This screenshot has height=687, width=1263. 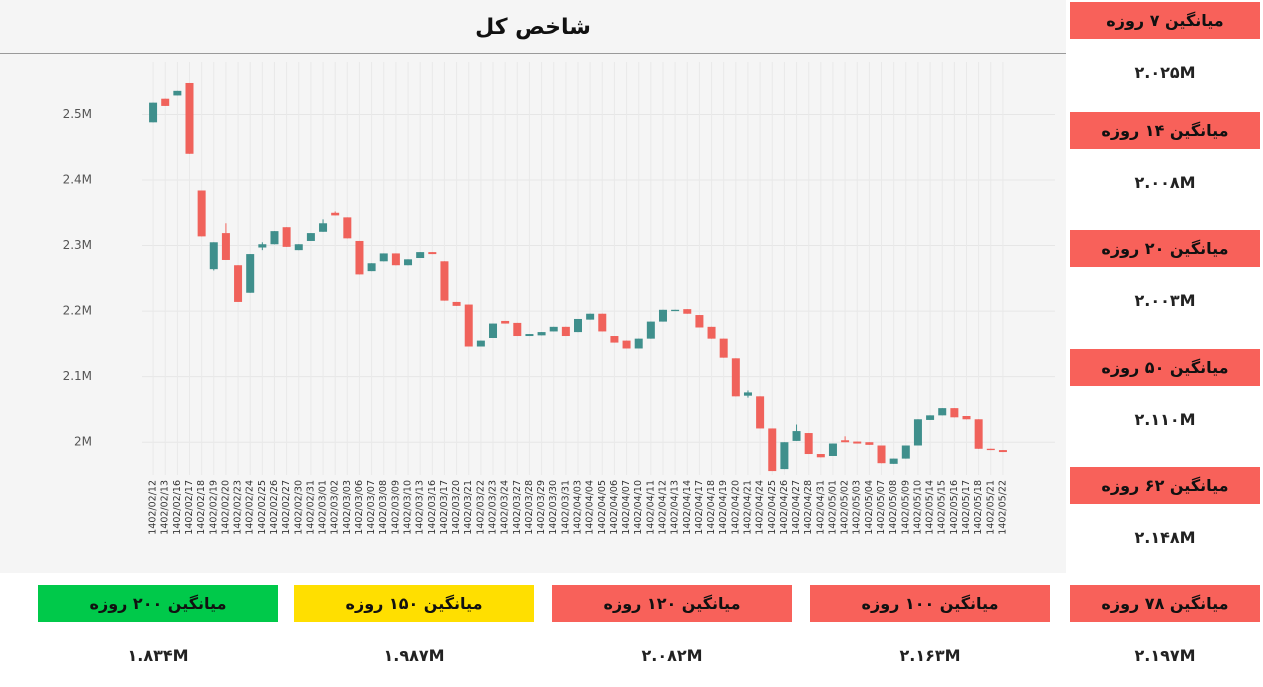 I want to click on x-tick-label: 1402/04/07, so click(x=626, y=507).